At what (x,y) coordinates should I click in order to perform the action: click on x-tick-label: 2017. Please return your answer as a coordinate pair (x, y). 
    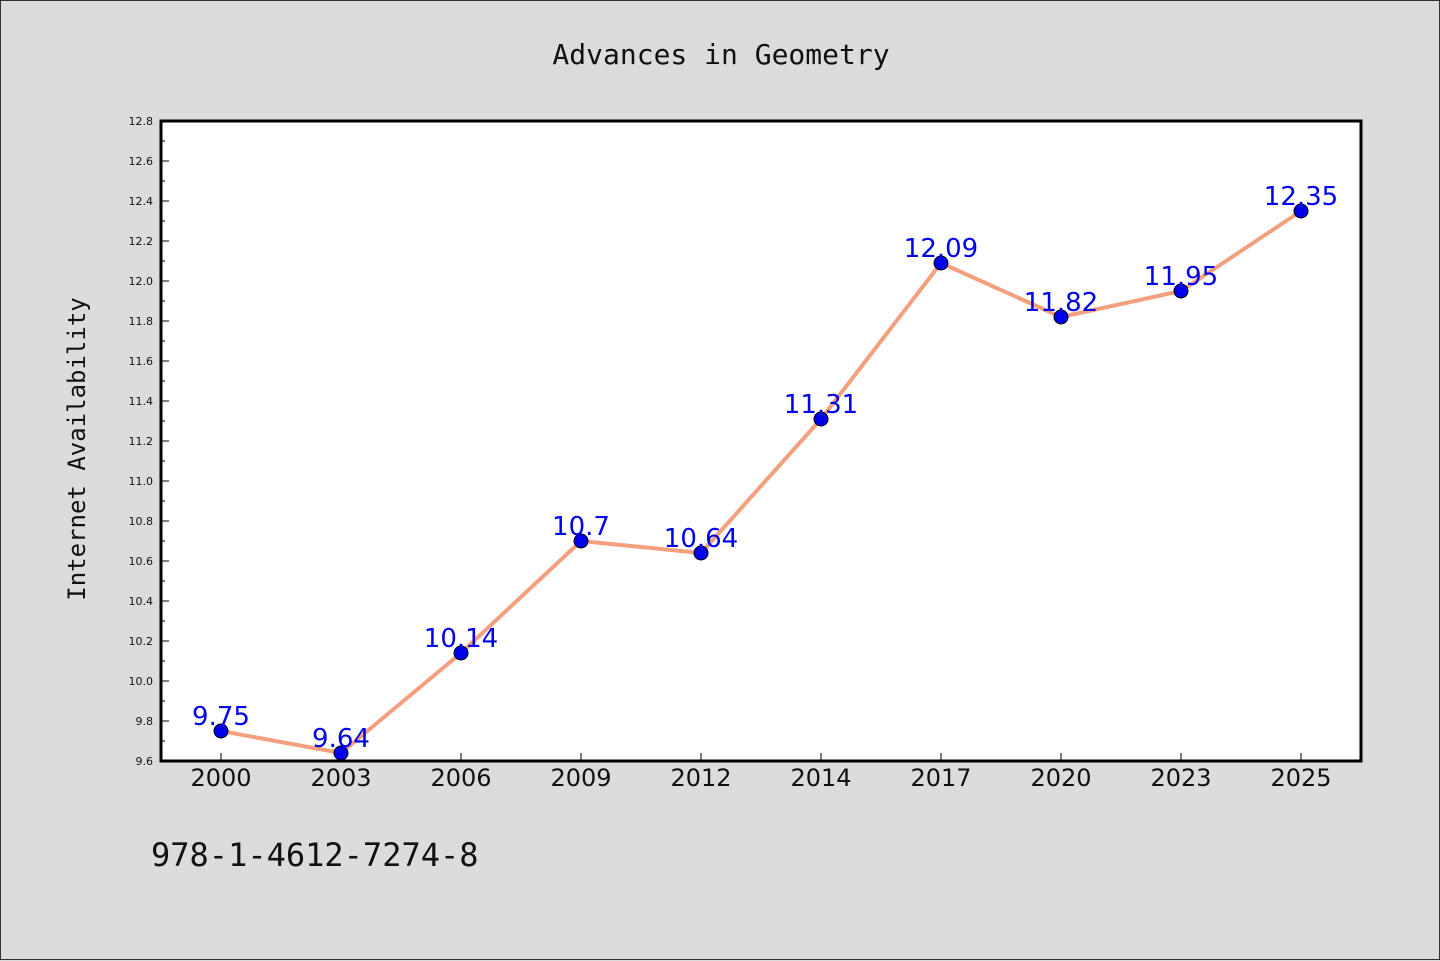
    Looking at the image, I should click on (940, 778).